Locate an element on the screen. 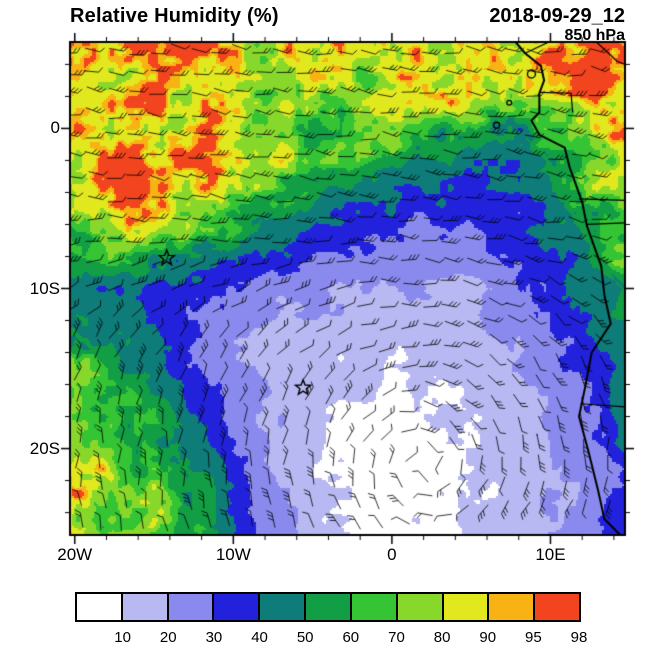 The width and height of the screenshot is (650, 667). colorbar-level-label: 30 is located at coordinates (214, 637).